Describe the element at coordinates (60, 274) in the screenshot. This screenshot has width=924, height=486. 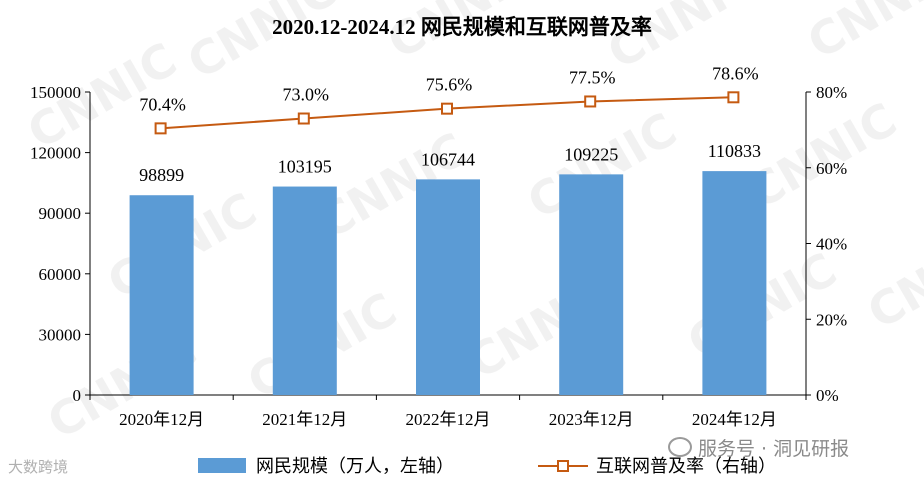
I see `y-left-tick-label: 60000` at that location.